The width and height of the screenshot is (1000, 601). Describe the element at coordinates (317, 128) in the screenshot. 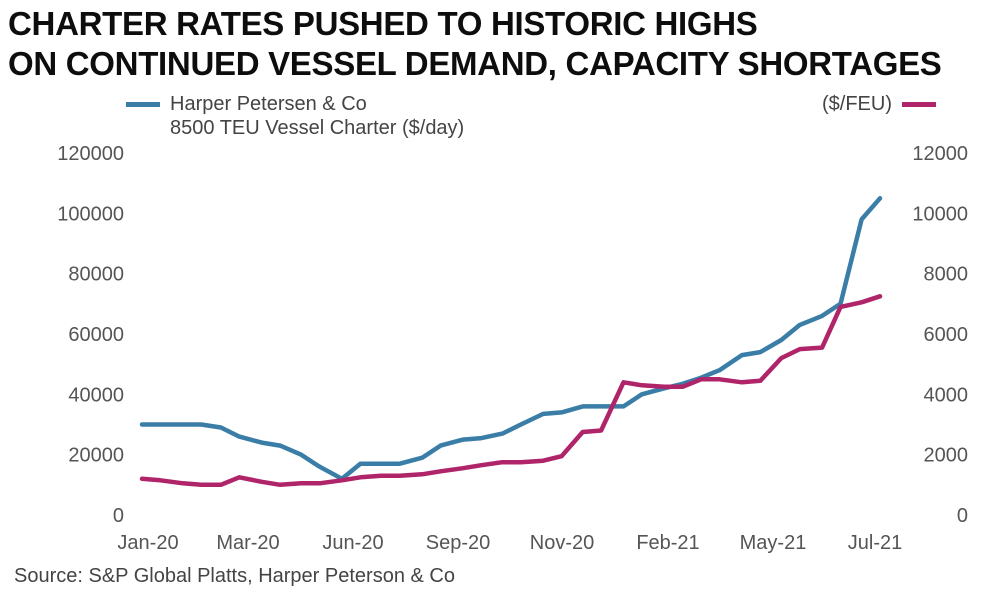

I see `legend-left-line-2: 8500 TEU Vessel Charter ($/day)` at that location.